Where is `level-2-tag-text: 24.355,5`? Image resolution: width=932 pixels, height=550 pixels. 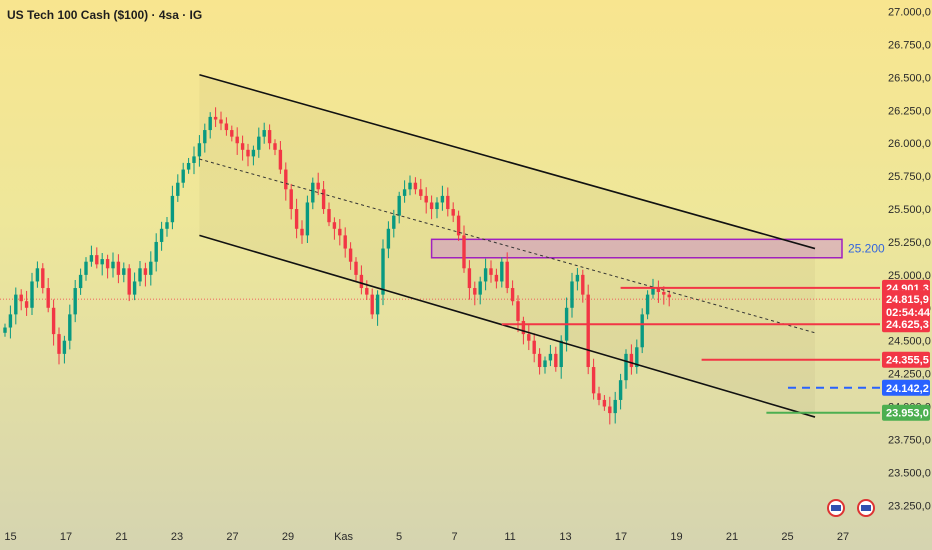
level-2-tag-text: 24.355,5 is located at coordinates (907, 361).